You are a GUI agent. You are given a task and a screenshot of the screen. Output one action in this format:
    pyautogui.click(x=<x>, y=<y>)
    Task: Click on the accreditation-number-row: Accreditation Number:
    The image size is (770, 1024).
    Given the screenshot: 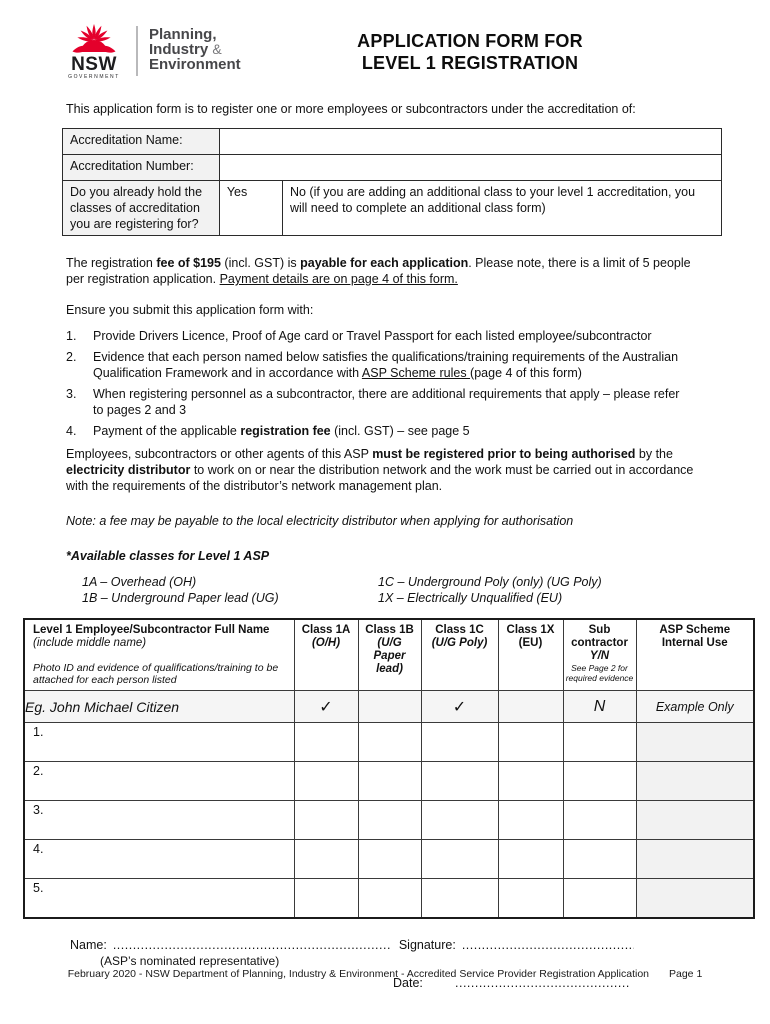 What is the action you would take?
    pyautogui.click(x=392, y=167)
    